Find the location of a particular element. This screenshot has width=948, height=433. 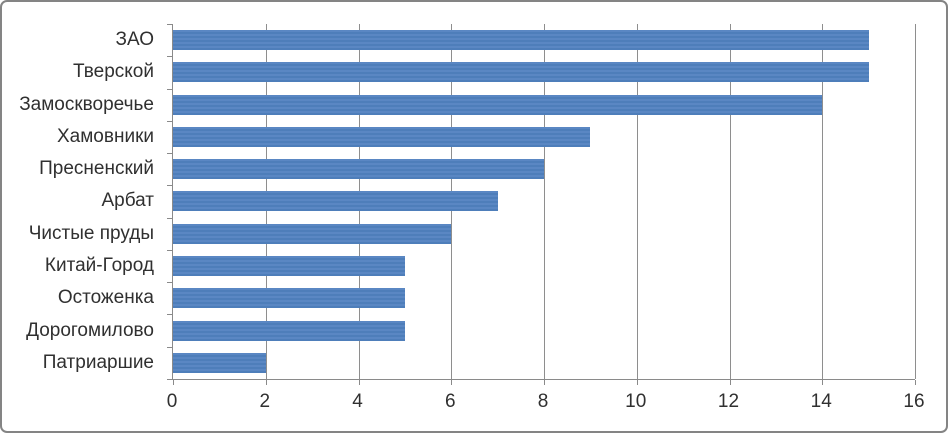

value-axis-labels: 0 2 4 6 8 10 12 14 16 is located at coordinates (546, 403).